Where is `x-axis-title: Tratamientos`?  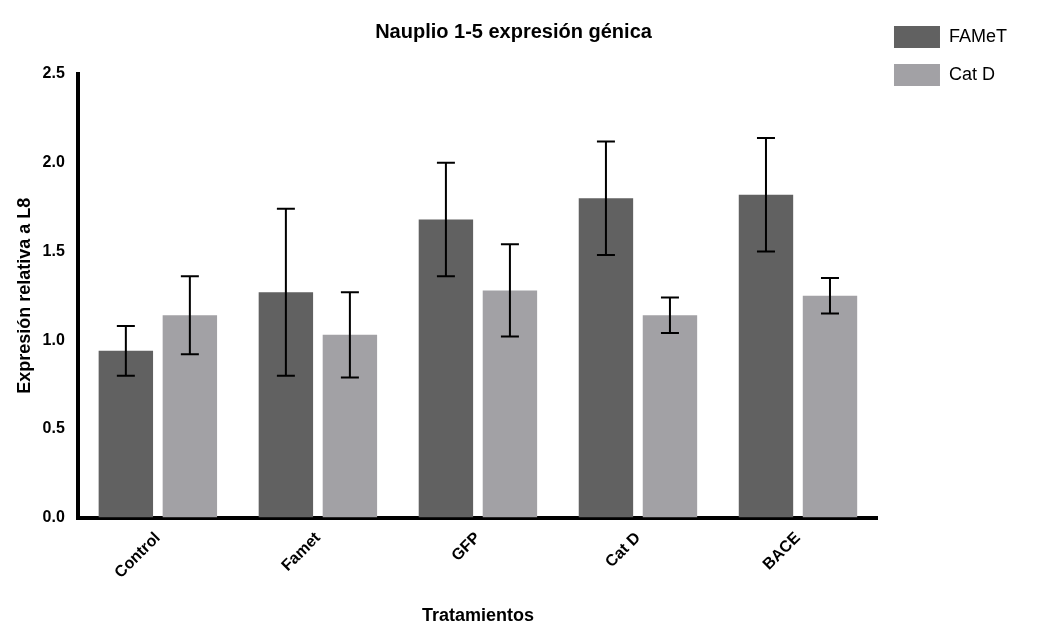
x-axis-title: Tratamientos is located at coordinates (477, 615).